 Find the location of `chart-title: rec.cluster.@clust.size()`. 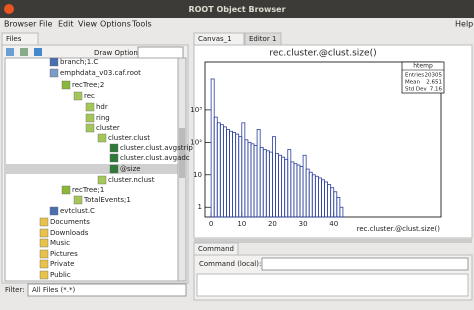

chart-title: rec.cluster.@clust.size() is located at coordinates (322, 54).